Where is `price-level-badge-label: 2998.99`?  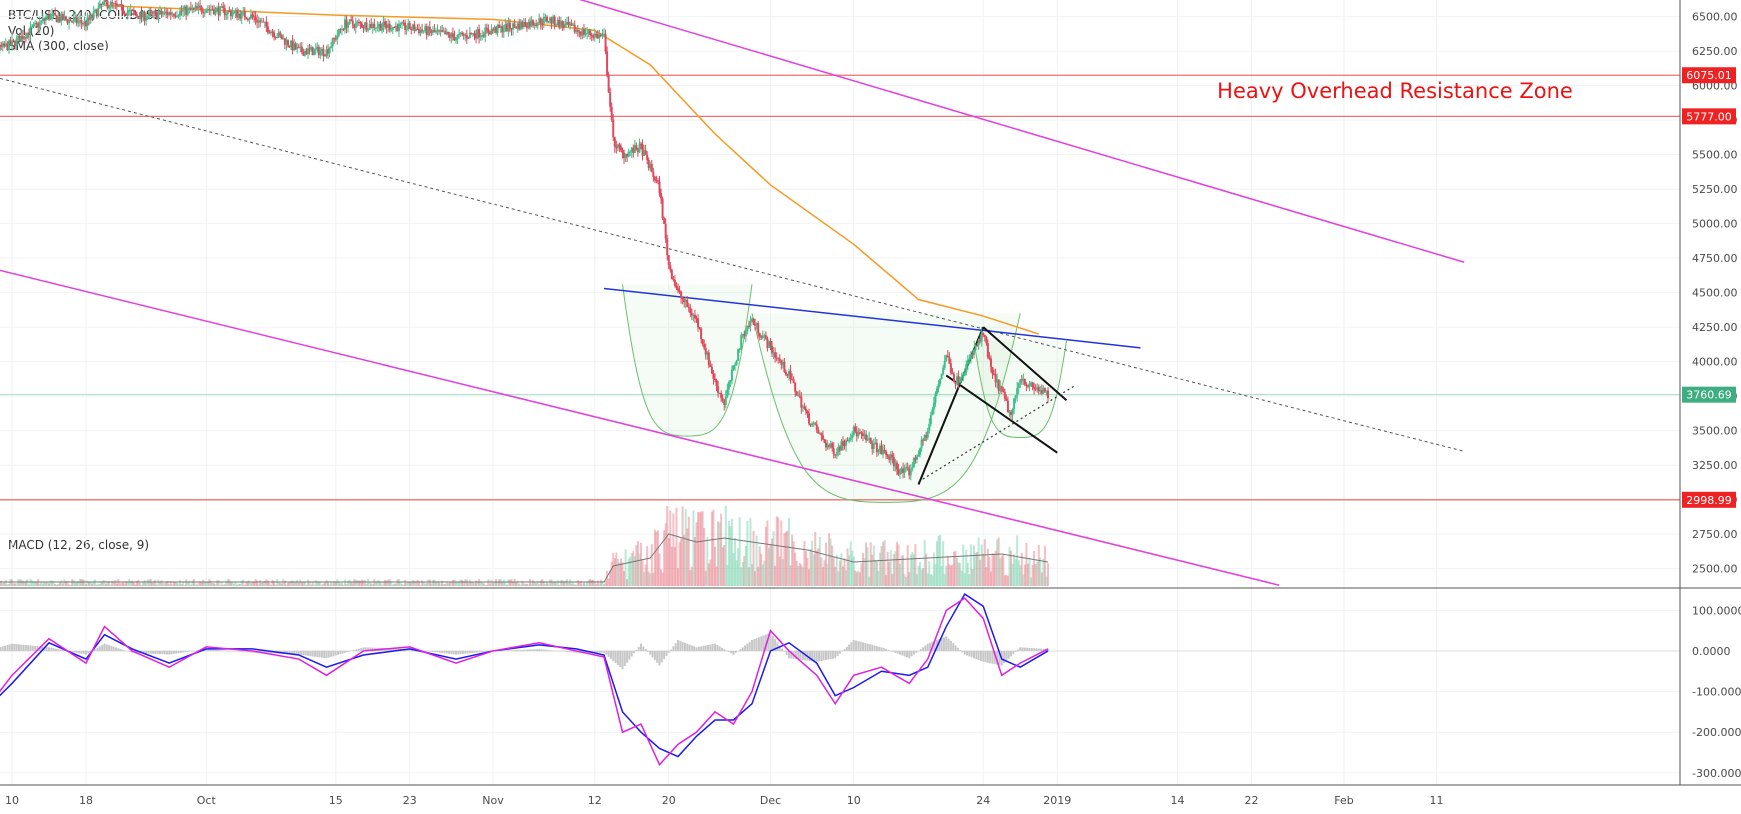
price-level-badge-label: 2998.99 is located at coordinates (1709, 500).